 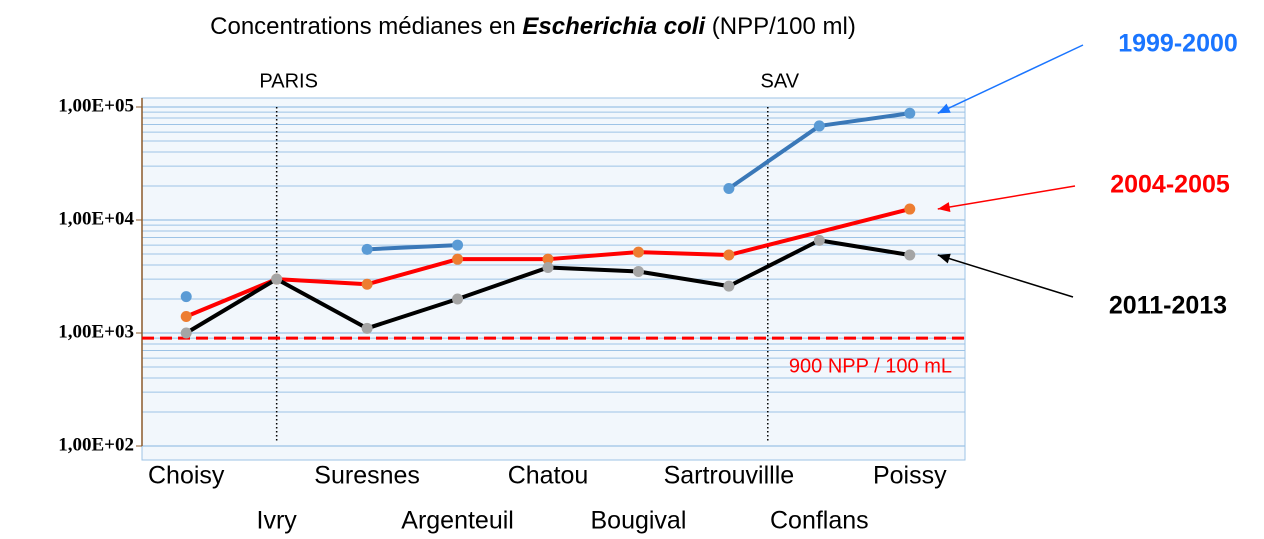 What do you see at coordinates (638, 521) in the screenshot?
I see `x-tick-label: Bougival` at bounding box center [638, 521].